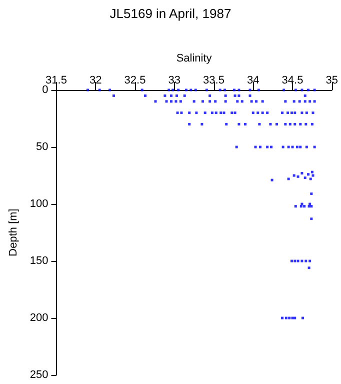 Image resolution: width=341 pixels, height=384 pixels. Describe the element at coordinates (332, 80) in the screenshot. I see `x-tick-label: 35` at that location.